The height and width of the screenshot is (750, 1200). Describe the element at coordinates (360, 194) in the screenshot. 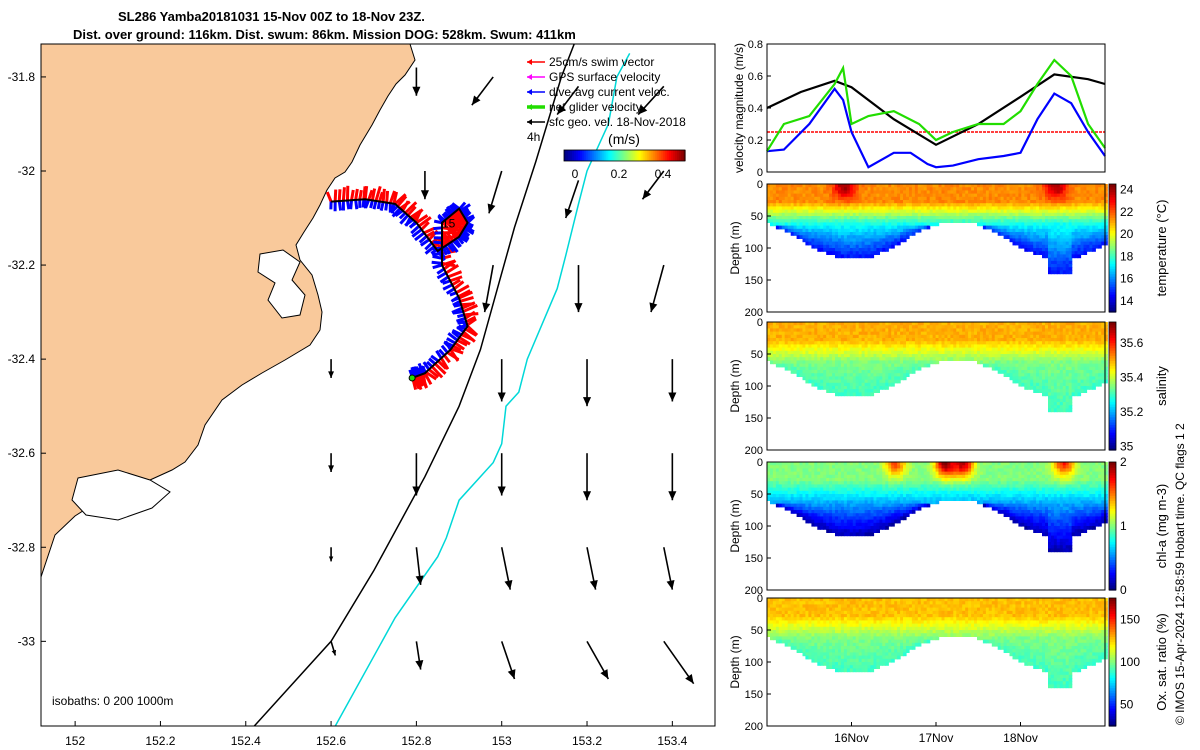

I see `swim-vector-mark` at that location.